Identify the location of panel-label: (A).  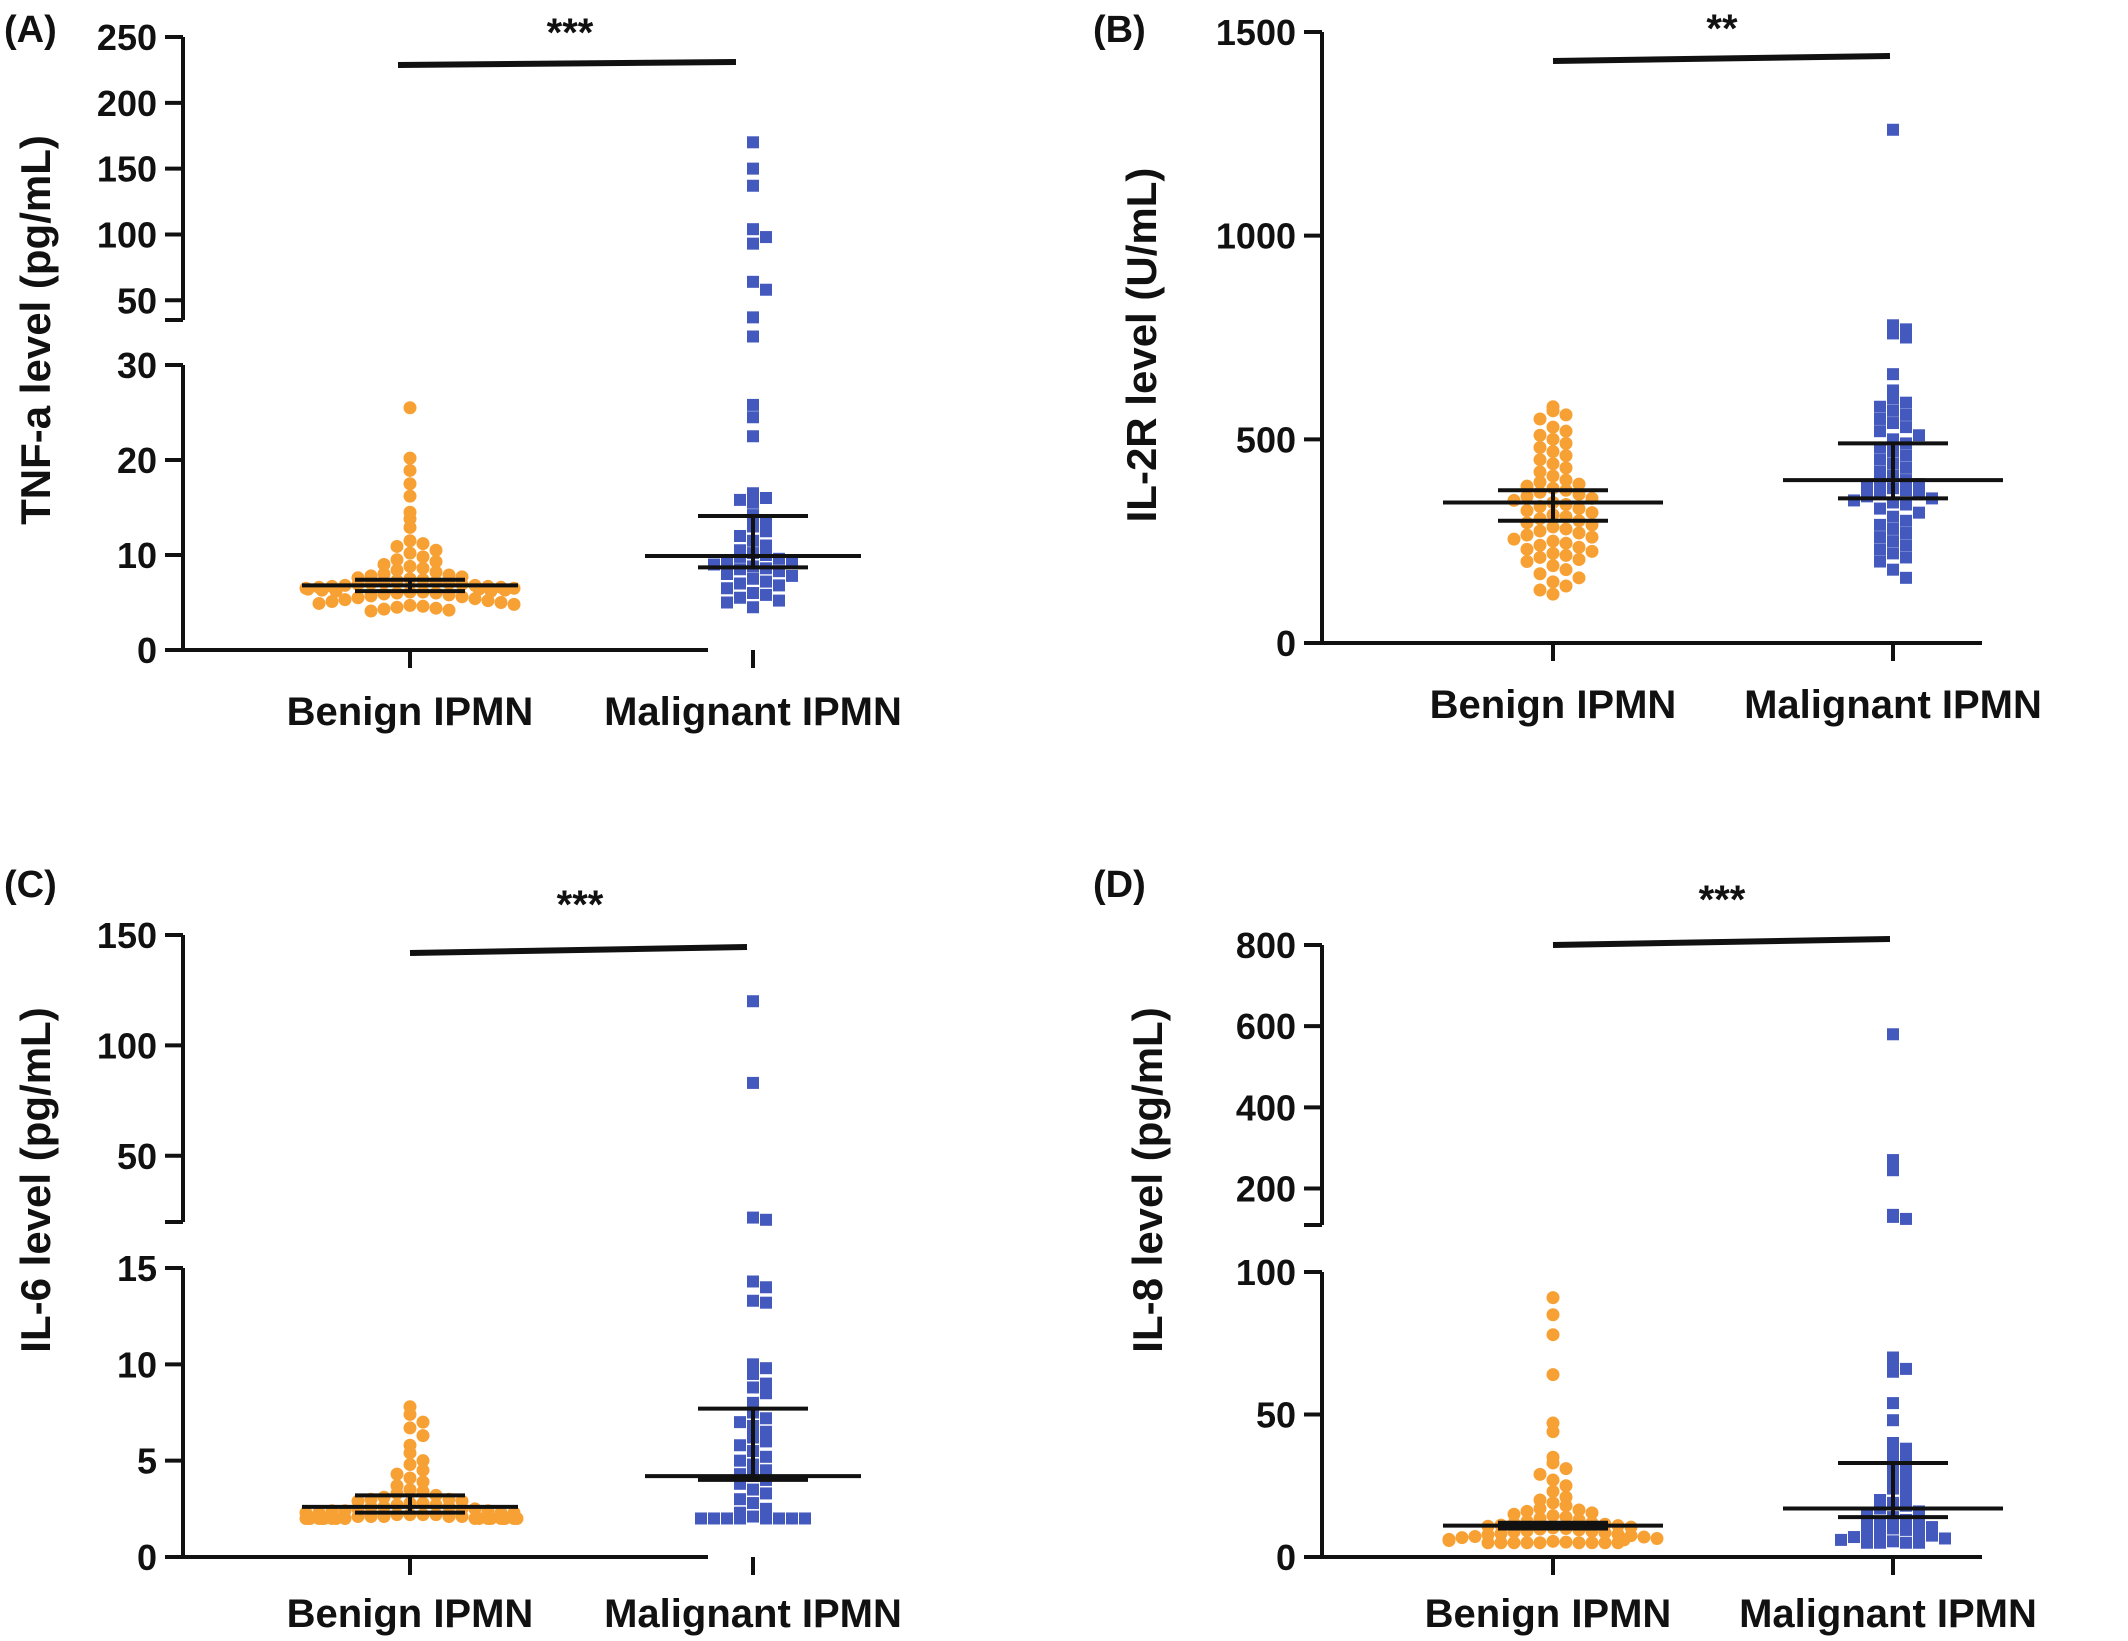
(30, 30).